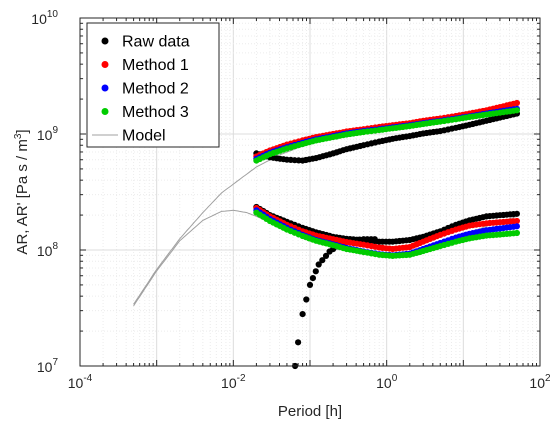 The image size is (550, 429). What do you see at coordinates (80, 382) in the screenshot?
I see `x-tick-label: 10⁻⁴` at bounding box center [80, 382].